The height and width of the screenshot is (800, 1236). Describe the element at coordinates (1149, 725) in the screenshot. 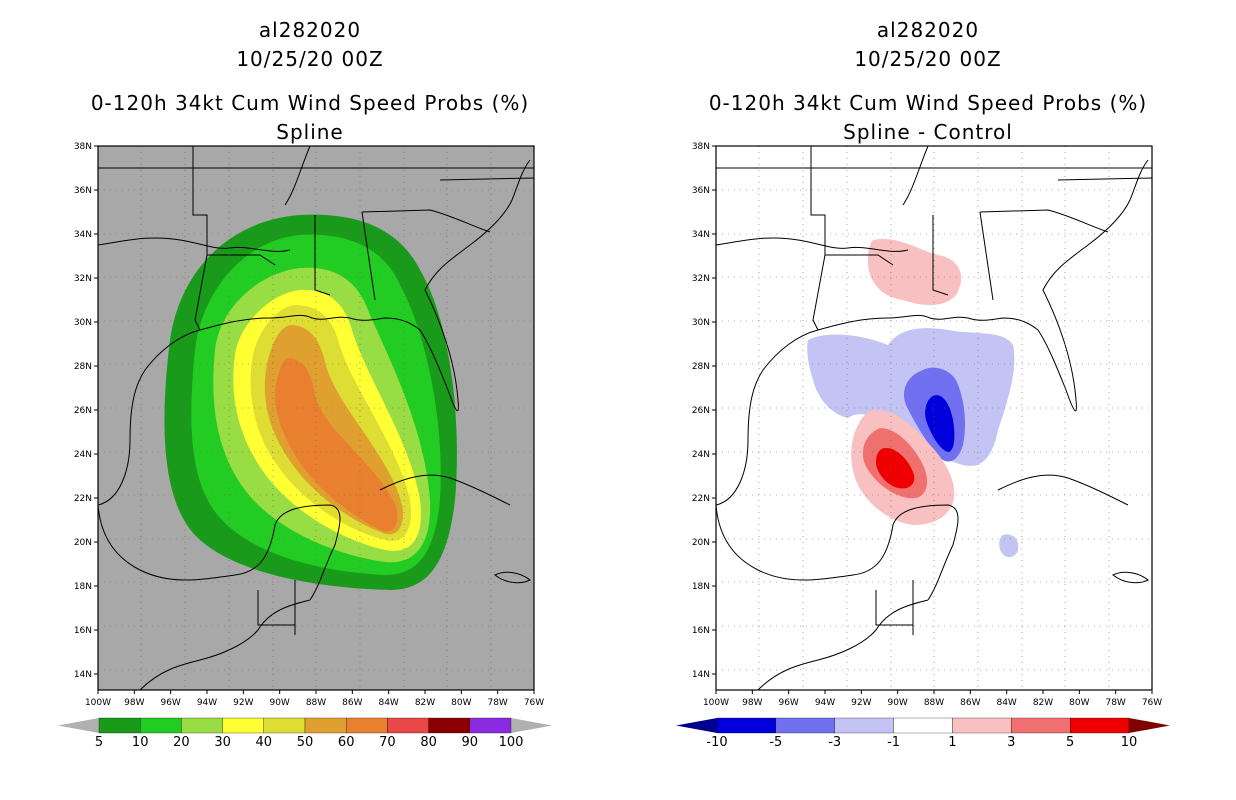

I see `right-colorbar-high-arrow` at that location.